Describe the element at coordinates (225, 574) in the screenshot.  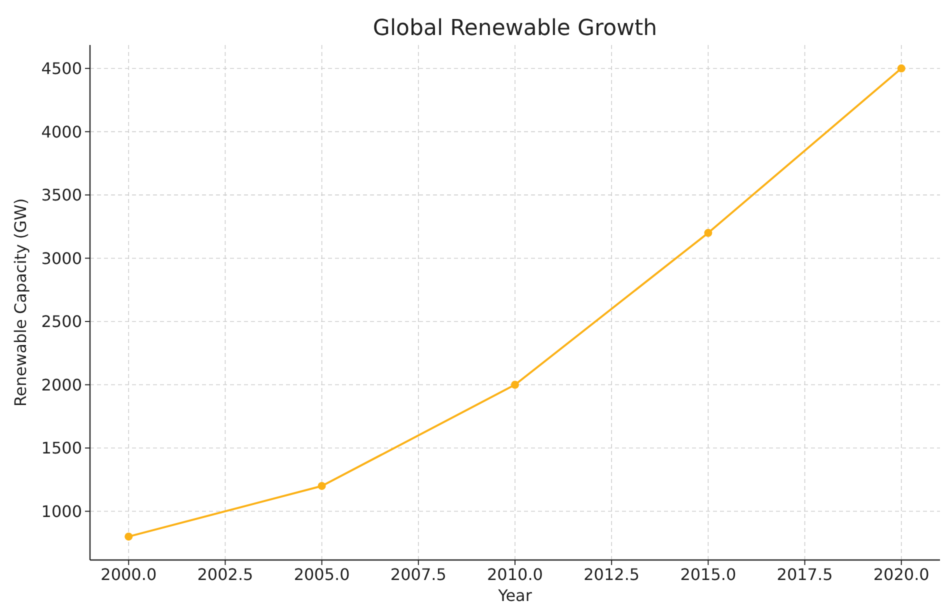
I see `x-tick-label: 2002.5` at that location.